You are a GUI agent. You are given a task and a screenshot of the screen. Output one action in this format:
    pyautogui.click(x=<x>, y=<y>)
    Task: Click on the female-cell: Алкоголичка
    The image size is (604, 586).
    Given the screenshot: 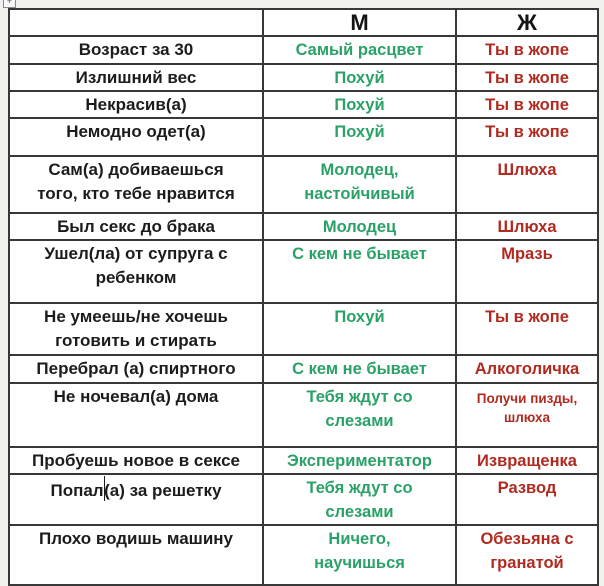 What is the action you would take?
    pyautogui.click(x=527, y=369)
    